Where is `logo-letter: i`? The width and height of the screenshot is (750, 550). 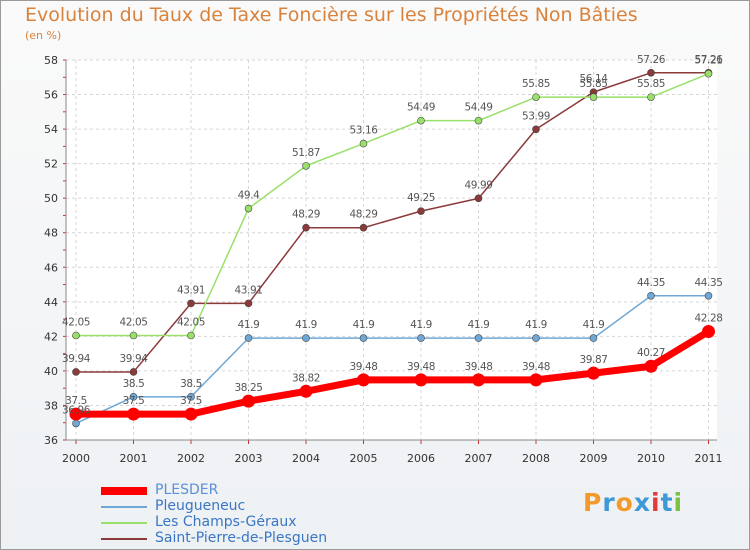 logo-letter: i is located at coordinates (656, 502).